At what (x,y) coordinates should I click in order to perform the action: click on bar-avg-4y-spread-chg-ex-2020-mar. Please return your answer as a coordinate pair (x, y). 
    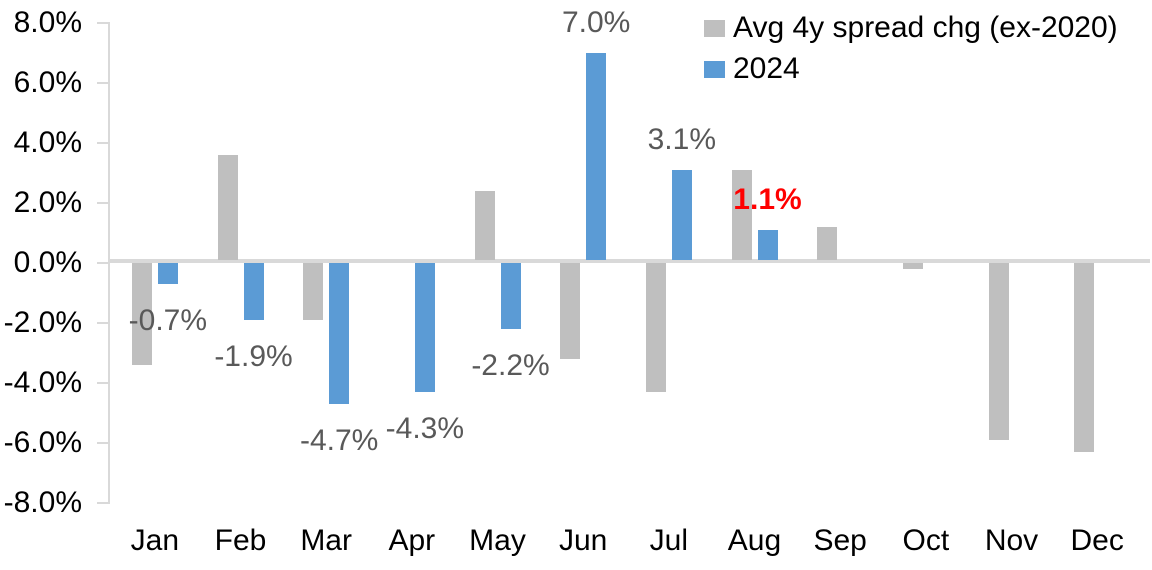
    Looking at the image, I should click on (313, 291).